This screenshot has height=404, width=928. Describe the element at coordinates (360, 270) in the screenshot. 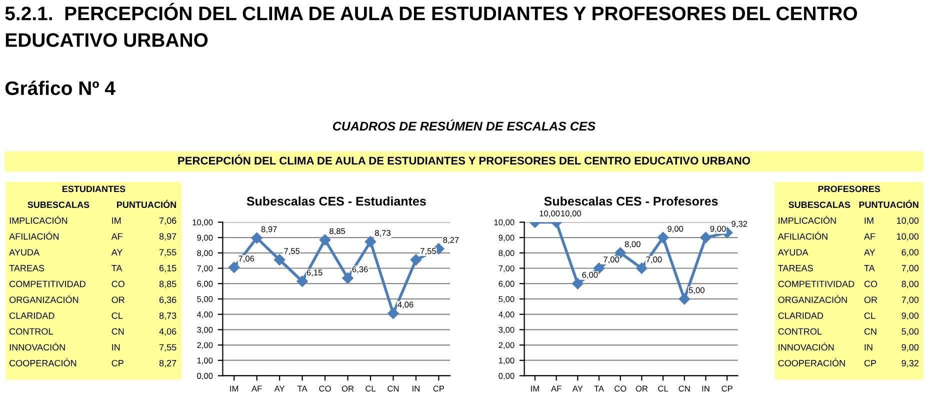

I see `data-label: 6,36` at that location.